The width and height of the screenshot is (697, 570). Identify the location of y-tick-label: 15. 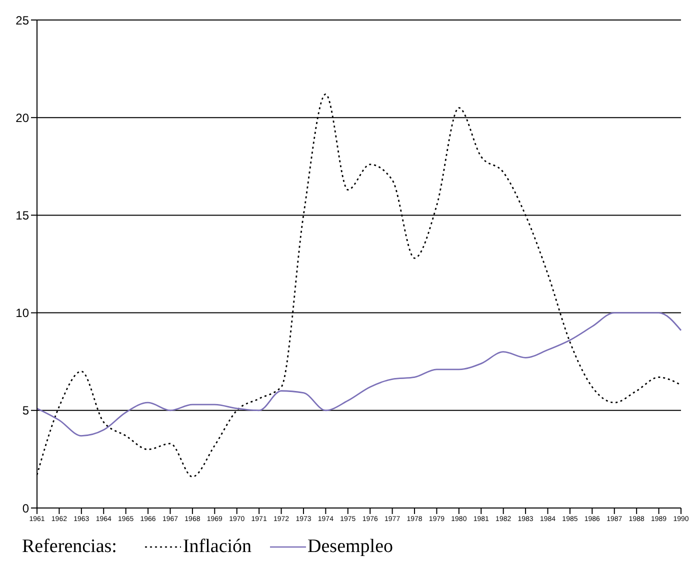
(23, 215).